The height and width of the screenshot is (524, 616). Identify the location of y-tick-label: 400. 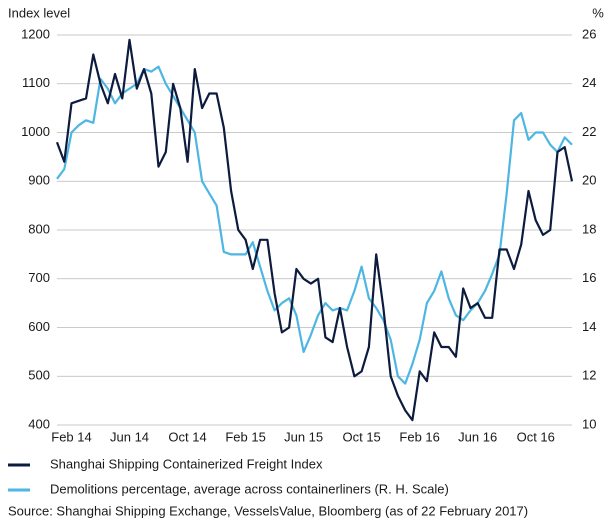
(39, 423).